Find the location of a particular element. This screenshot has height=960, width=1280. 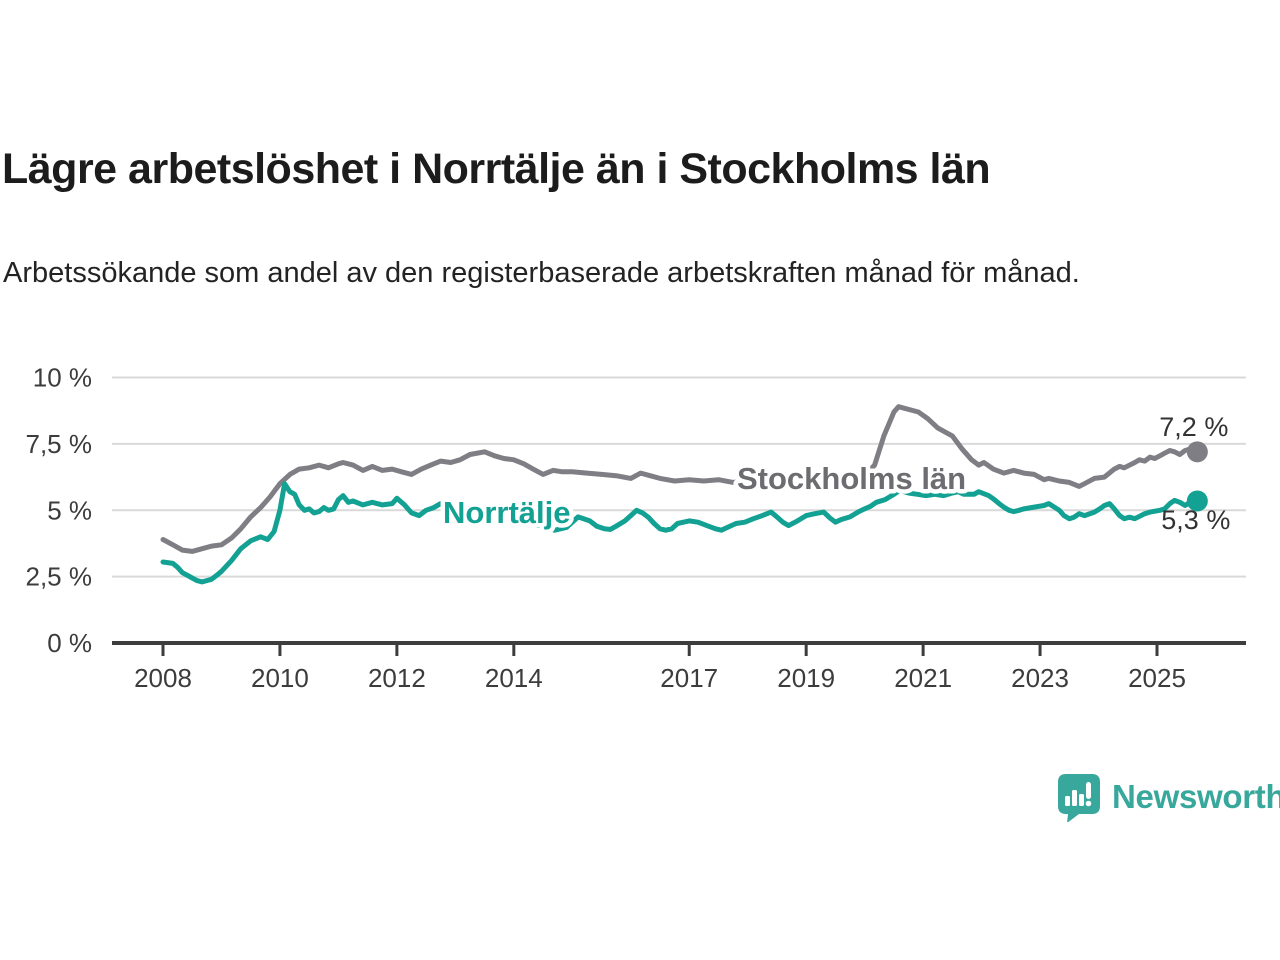

x-axis-tick-label: 2025 is located at coordinates (1157, 678).